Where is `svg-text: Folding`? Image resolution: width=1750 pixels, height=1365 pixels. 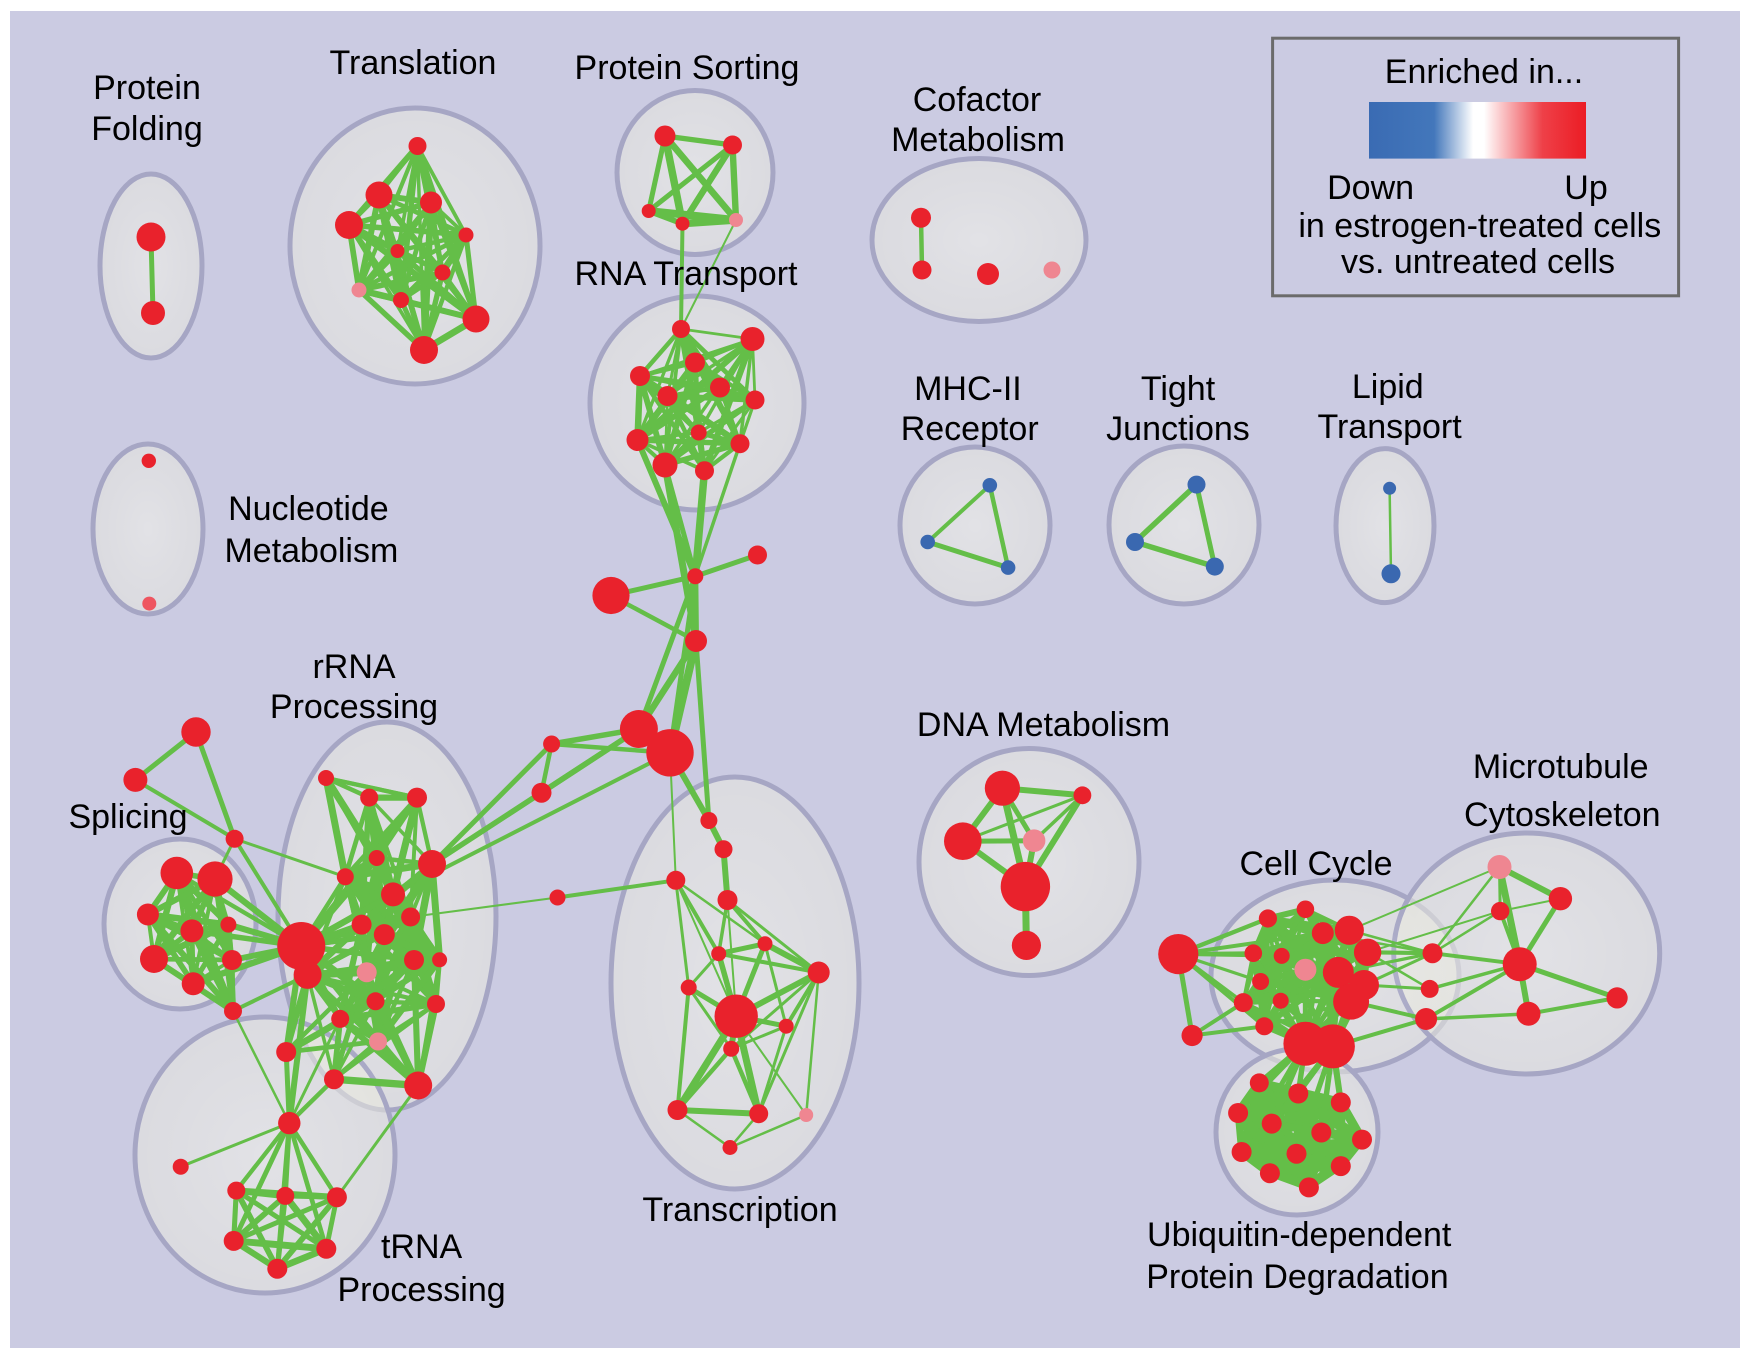
svg-text: Folding is located at coordinates (147, 129).